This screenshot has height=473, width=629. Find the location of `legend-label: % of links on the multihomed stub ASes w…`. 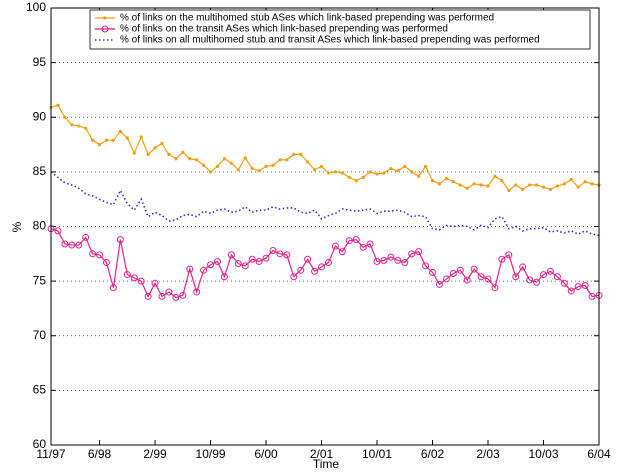

legend-label: % of links on the multihomed stub ASes w… is located at coordinates (307, 18).